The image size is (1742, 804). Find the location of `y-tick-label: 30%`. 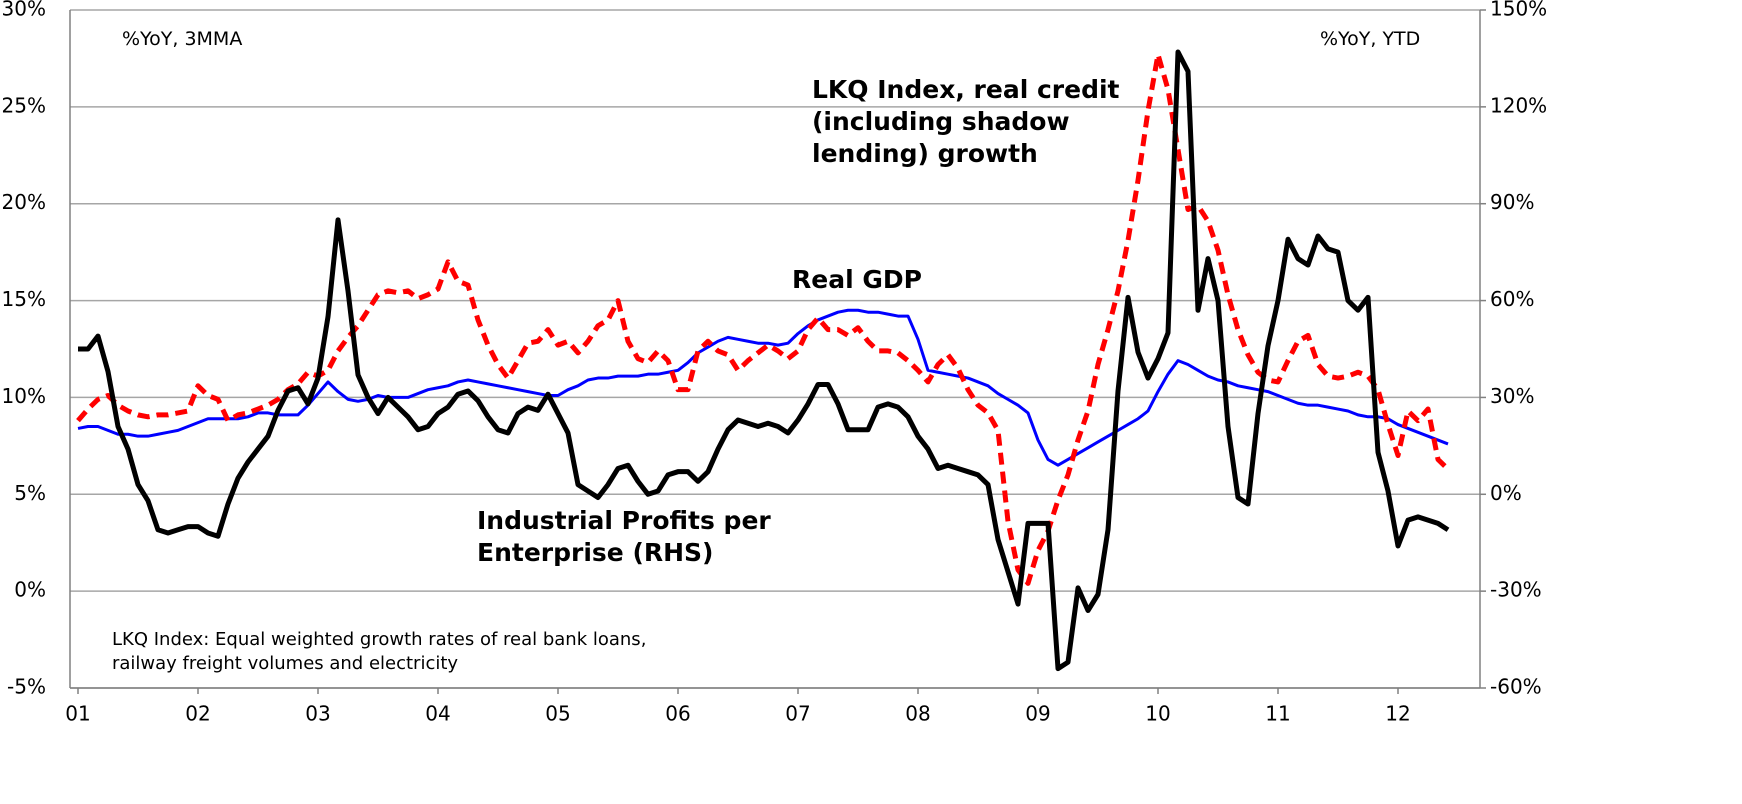

y-tick-label: 30% is located at coordinates (24, 10).